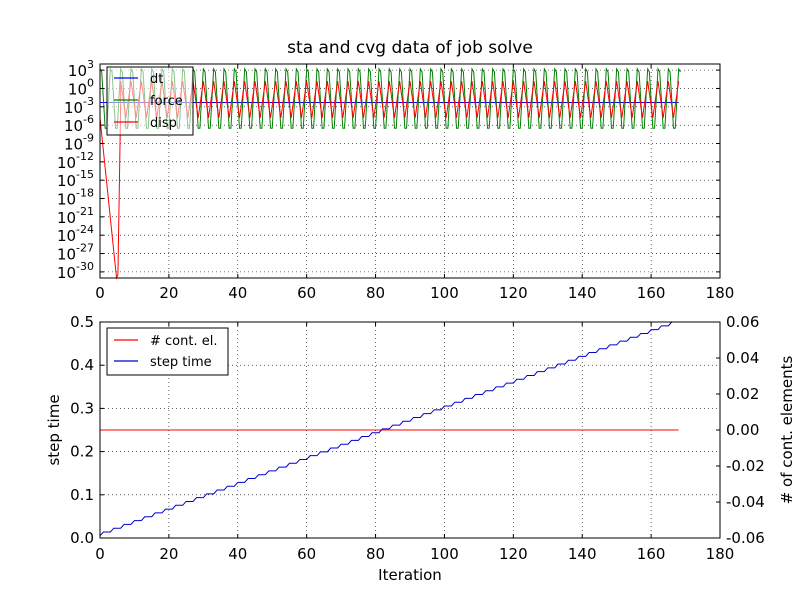  Describe the element at coordinates (168, 293) in the screenshot. I see `top-x-tick-label: 20` at that location.